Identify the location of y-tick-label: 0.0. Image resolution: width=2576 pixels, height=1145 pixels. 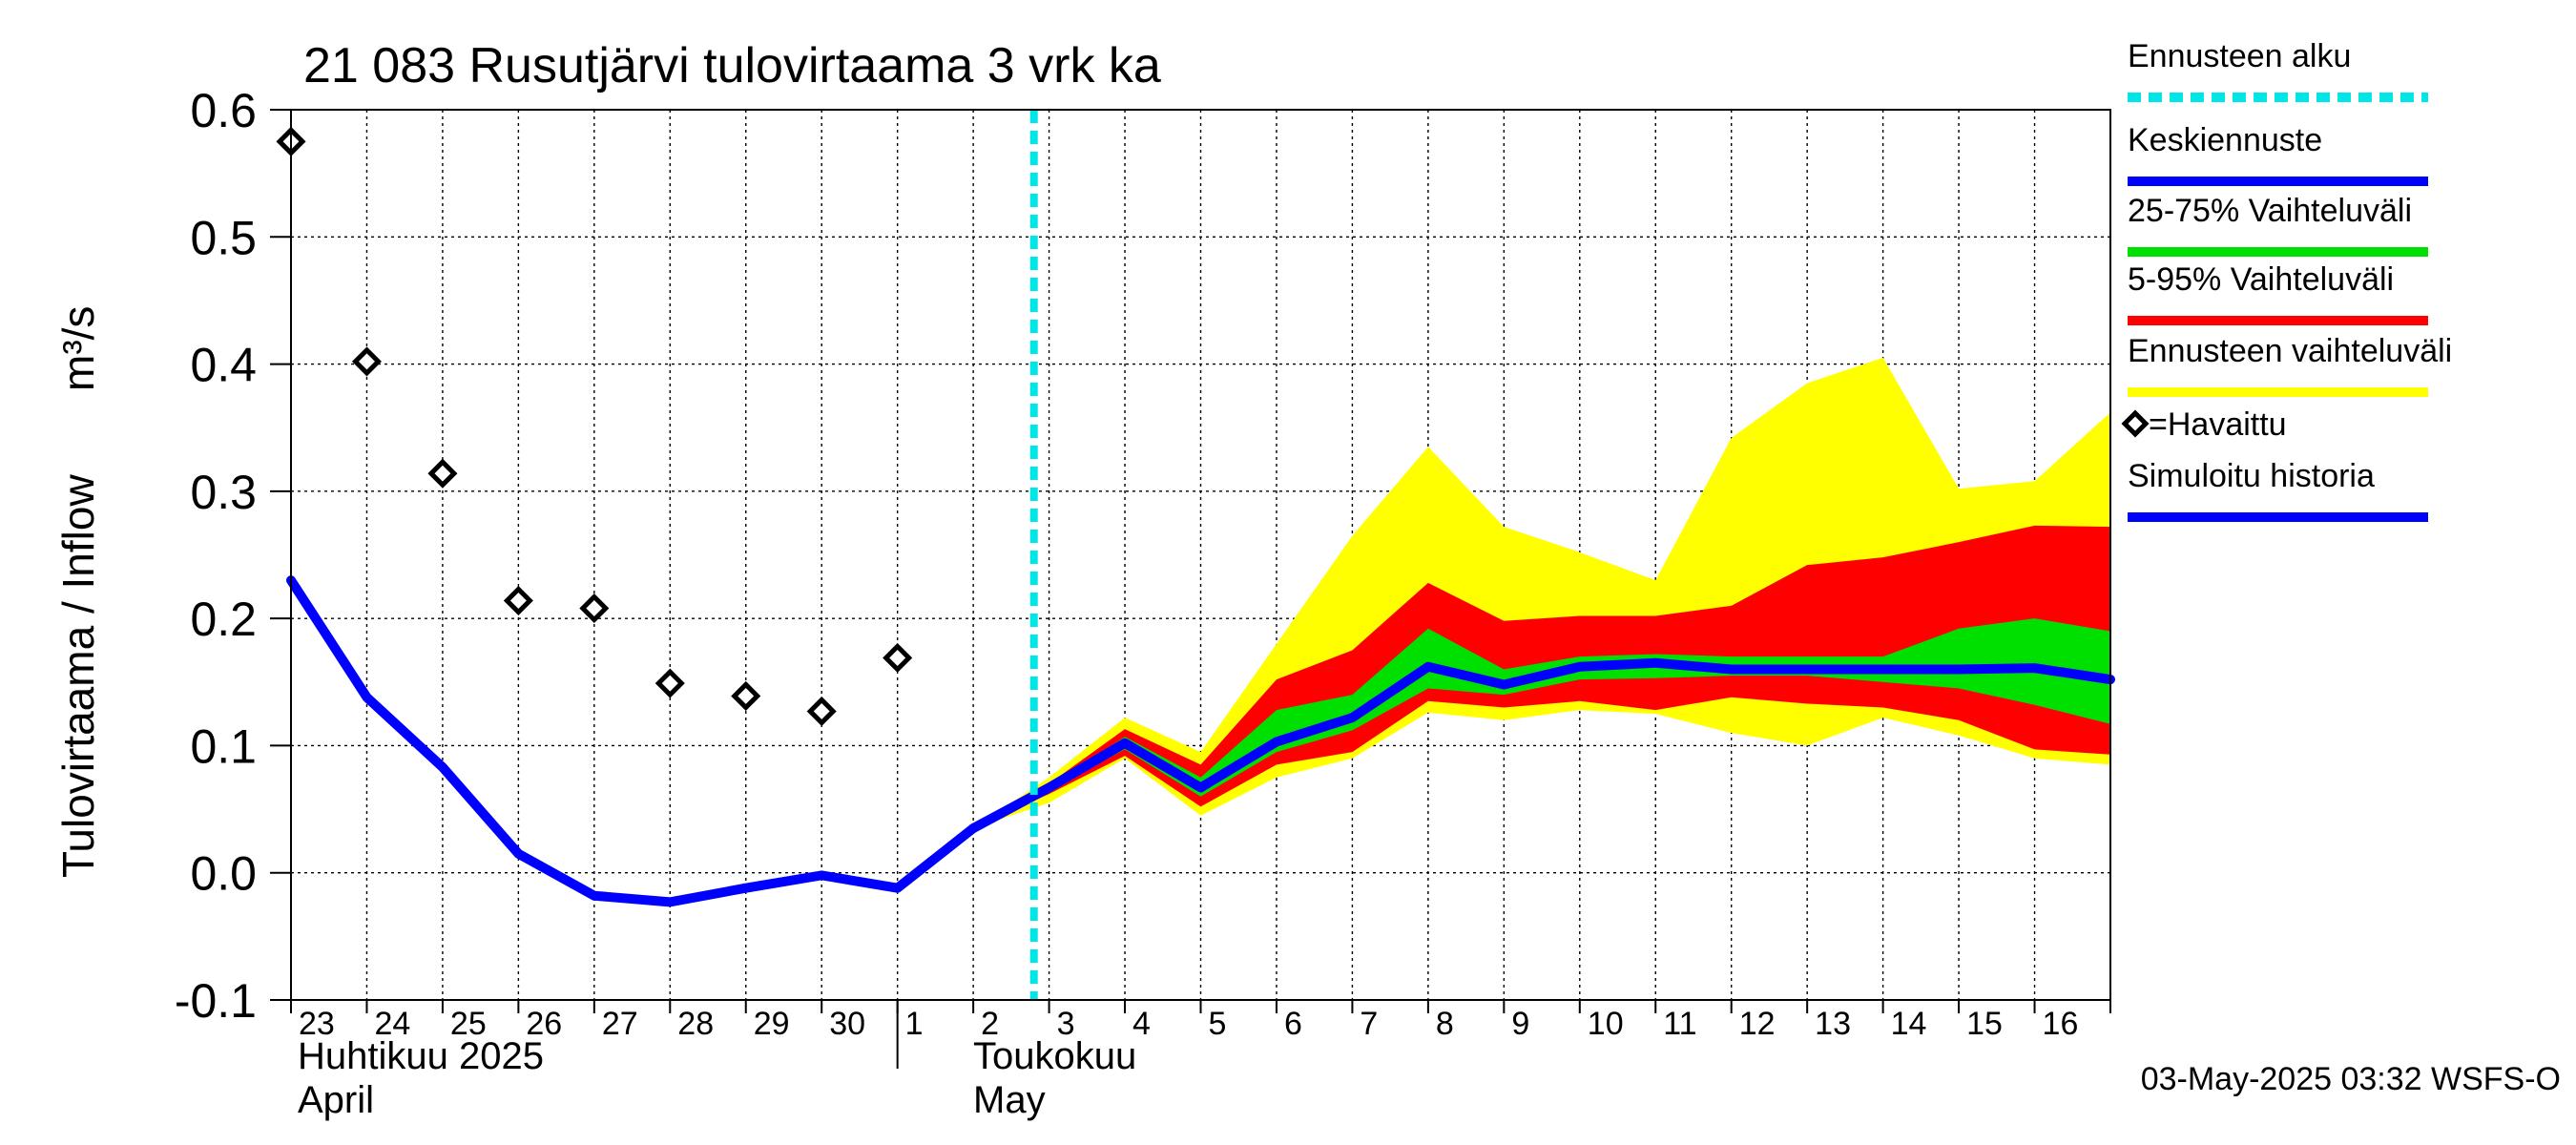
(223, 874).